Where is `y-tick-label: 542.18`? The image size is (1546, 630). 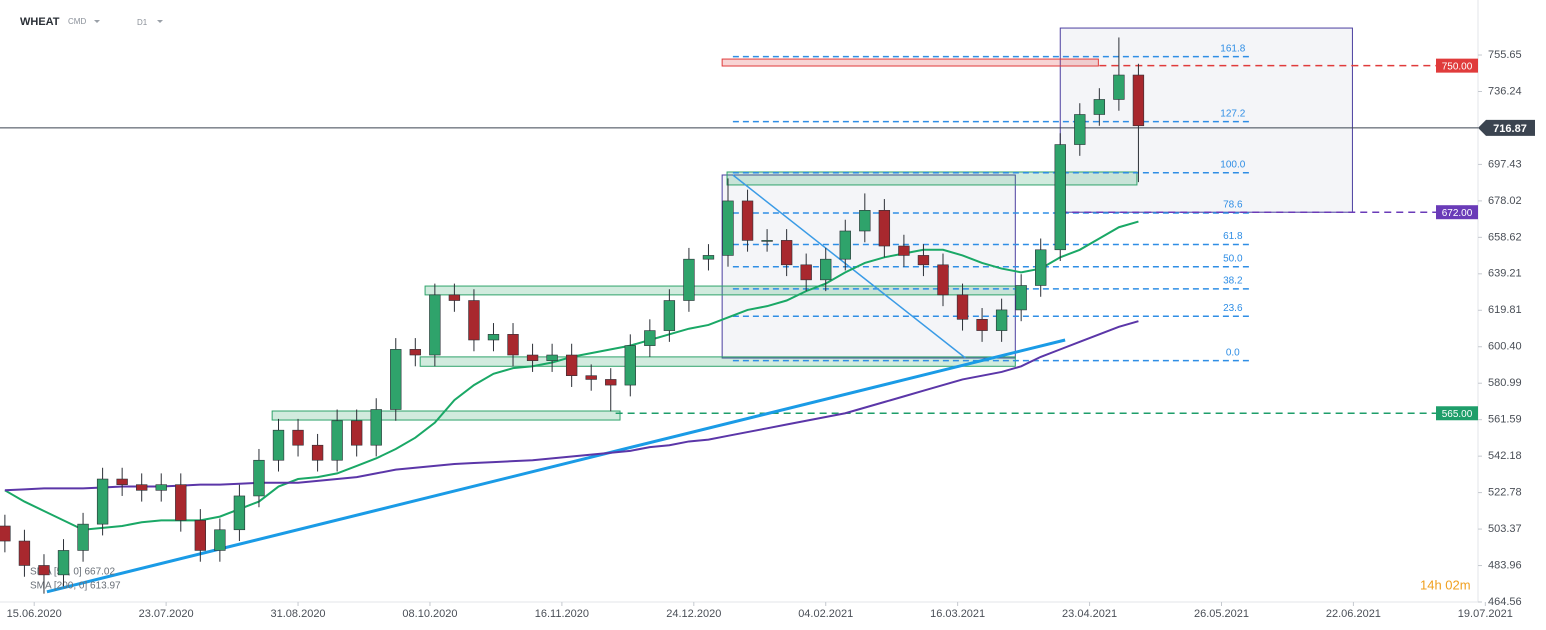 y-tick-label: 542.18 is located at coordinates (1505, 456).